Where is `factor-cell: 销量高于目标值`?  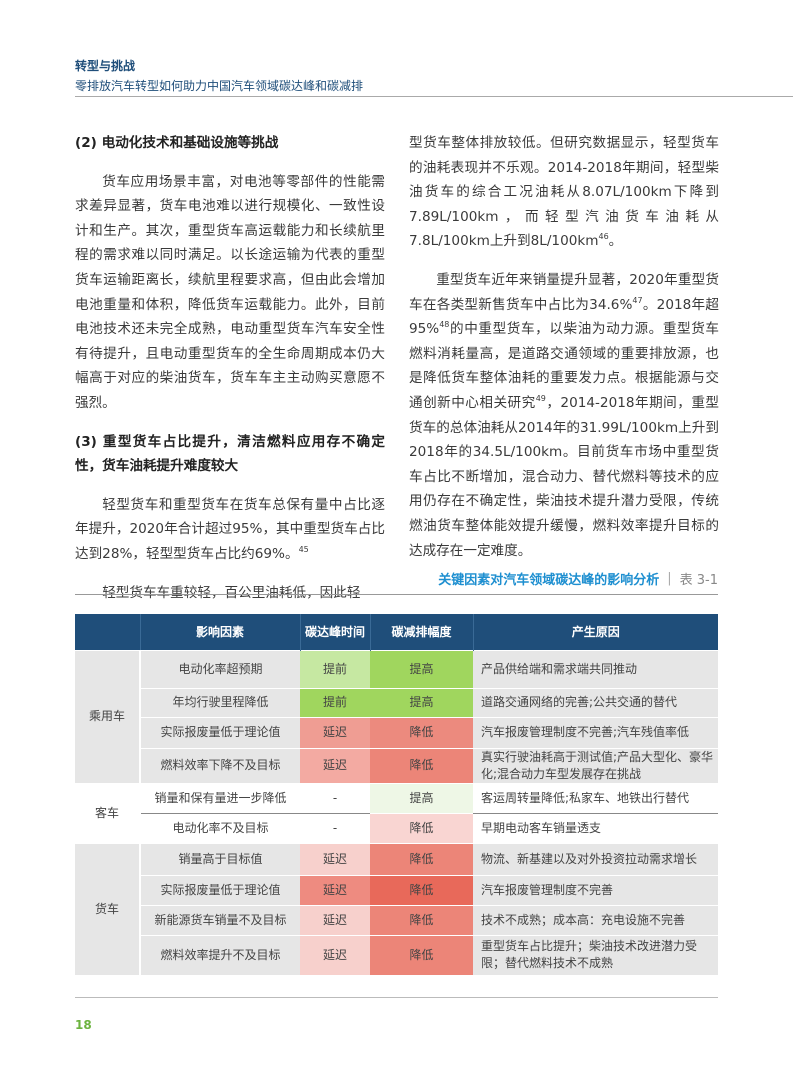
factor-cell: 销量高于目标值 is located at coordinates (220, 858).